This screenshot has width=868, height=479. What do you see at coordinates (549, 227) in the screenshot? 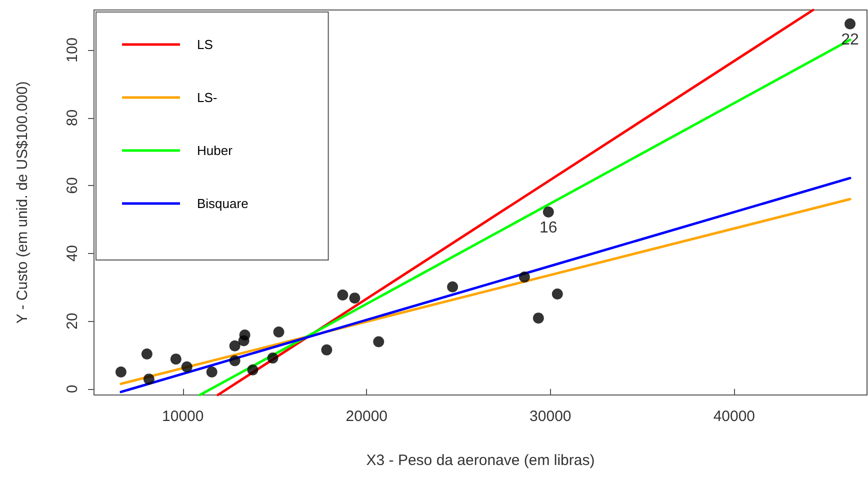
I see `annotation: 16` at bounding box center [549, 227].